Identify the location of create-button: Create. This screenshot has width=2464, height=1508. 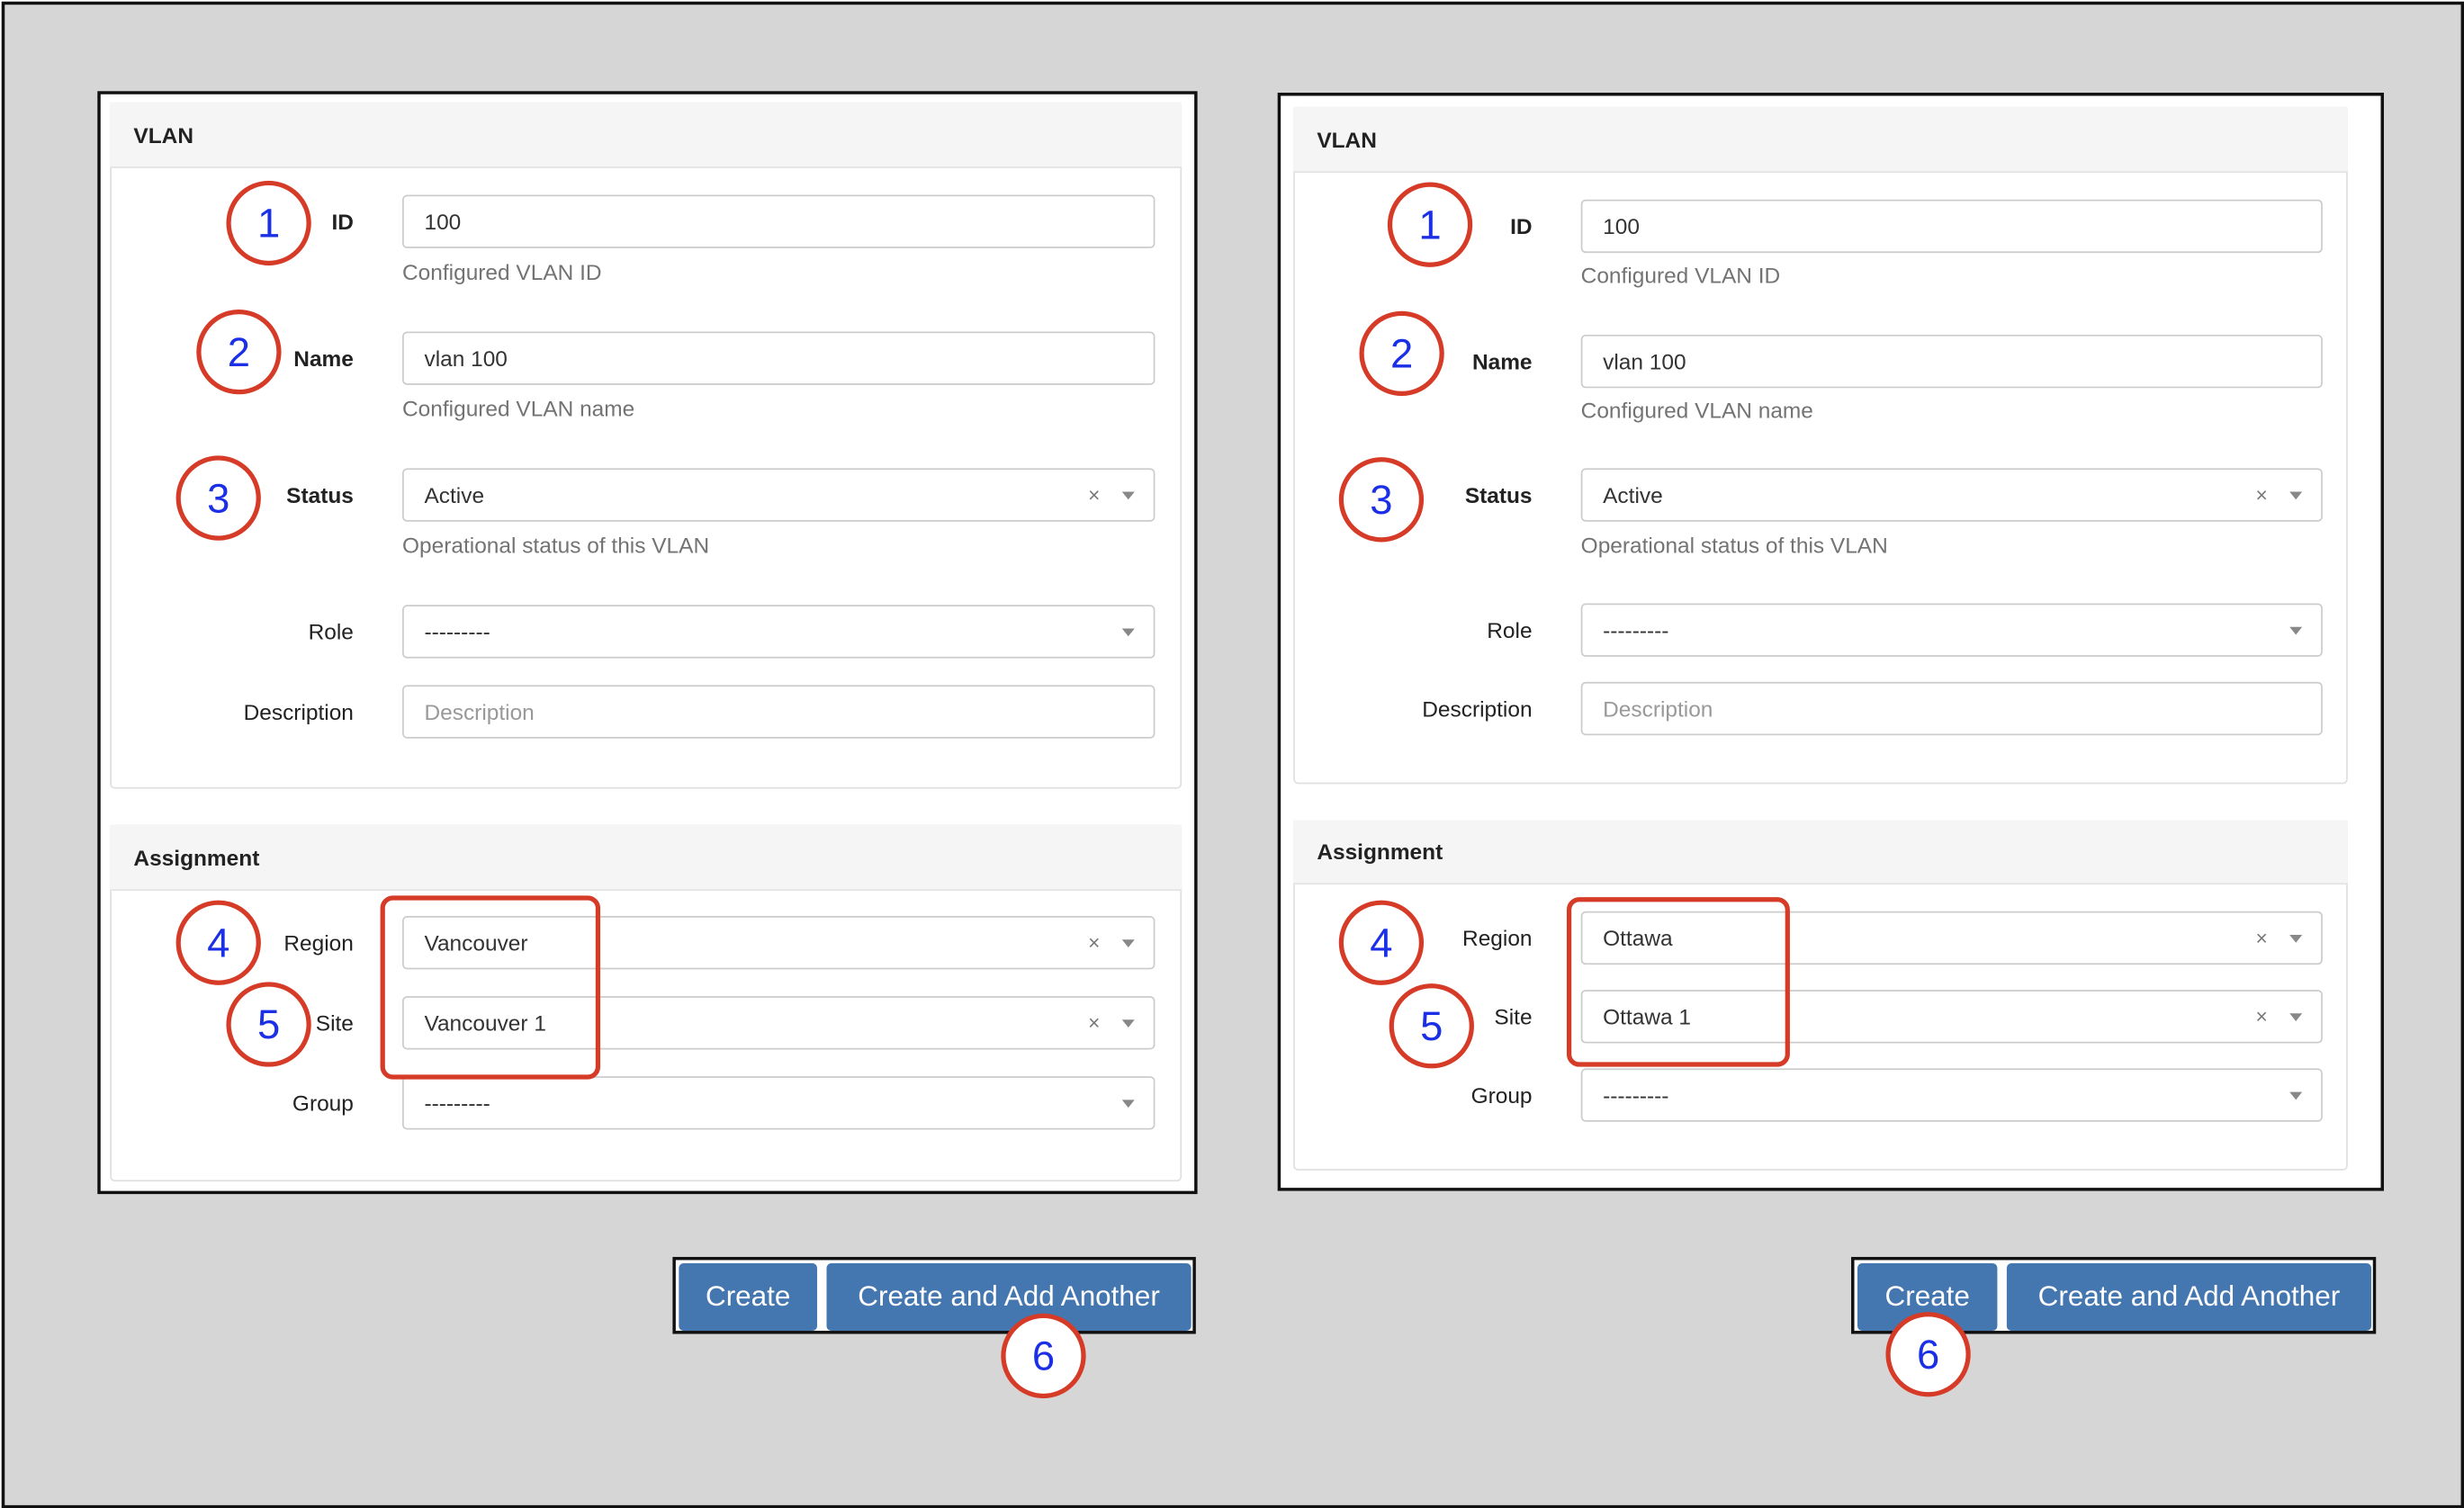
(748, 1297).